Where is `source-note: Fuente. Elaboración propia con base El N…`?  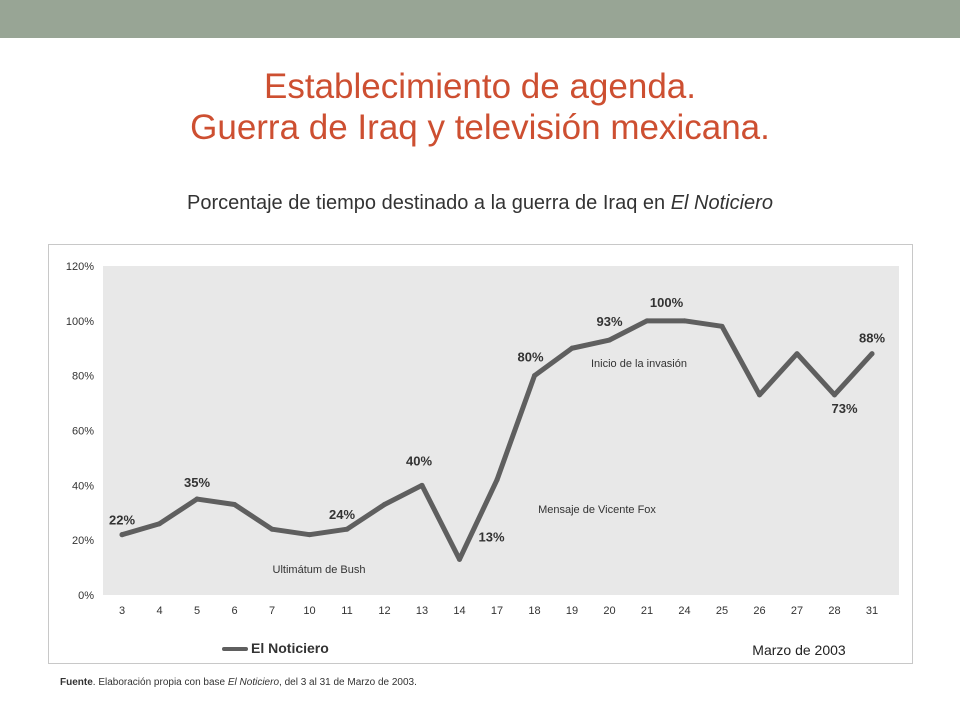
source-note: Fuente. Elaboración propia con base El N… is located at coordinates (238, 682).